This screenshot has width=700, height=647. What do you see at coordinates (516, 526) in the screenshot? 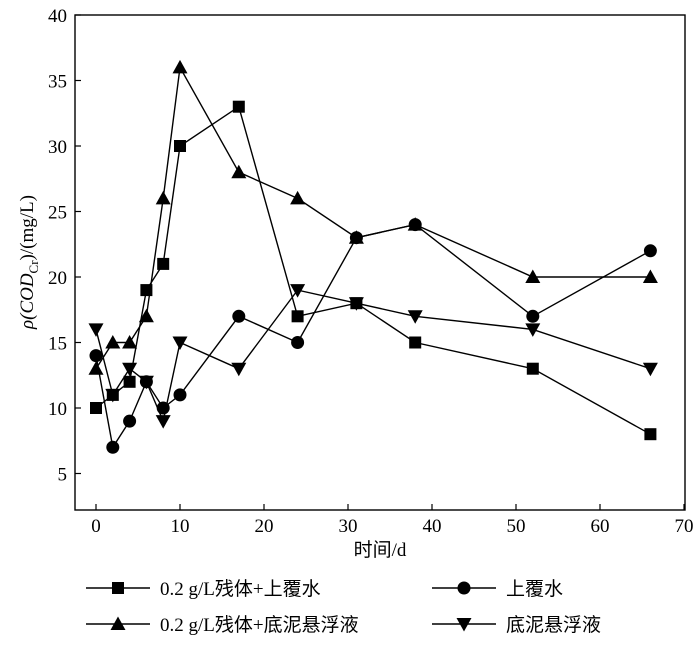
I see `x-tick-label: 50` at bounding box center [516, 526].